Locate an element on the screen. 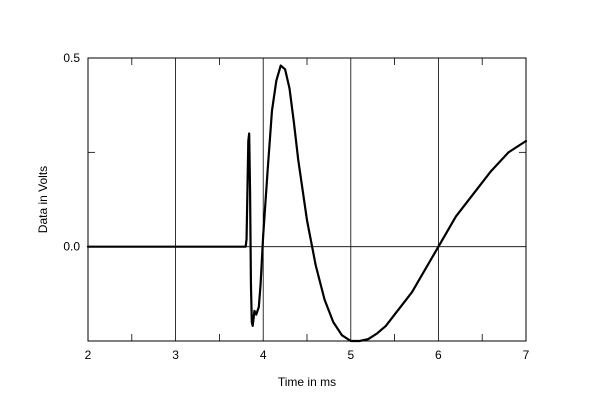 This screenshot has height=404, width=600. y-tick-labels: 0.0 0.5 is located at coordinates (71, 152).